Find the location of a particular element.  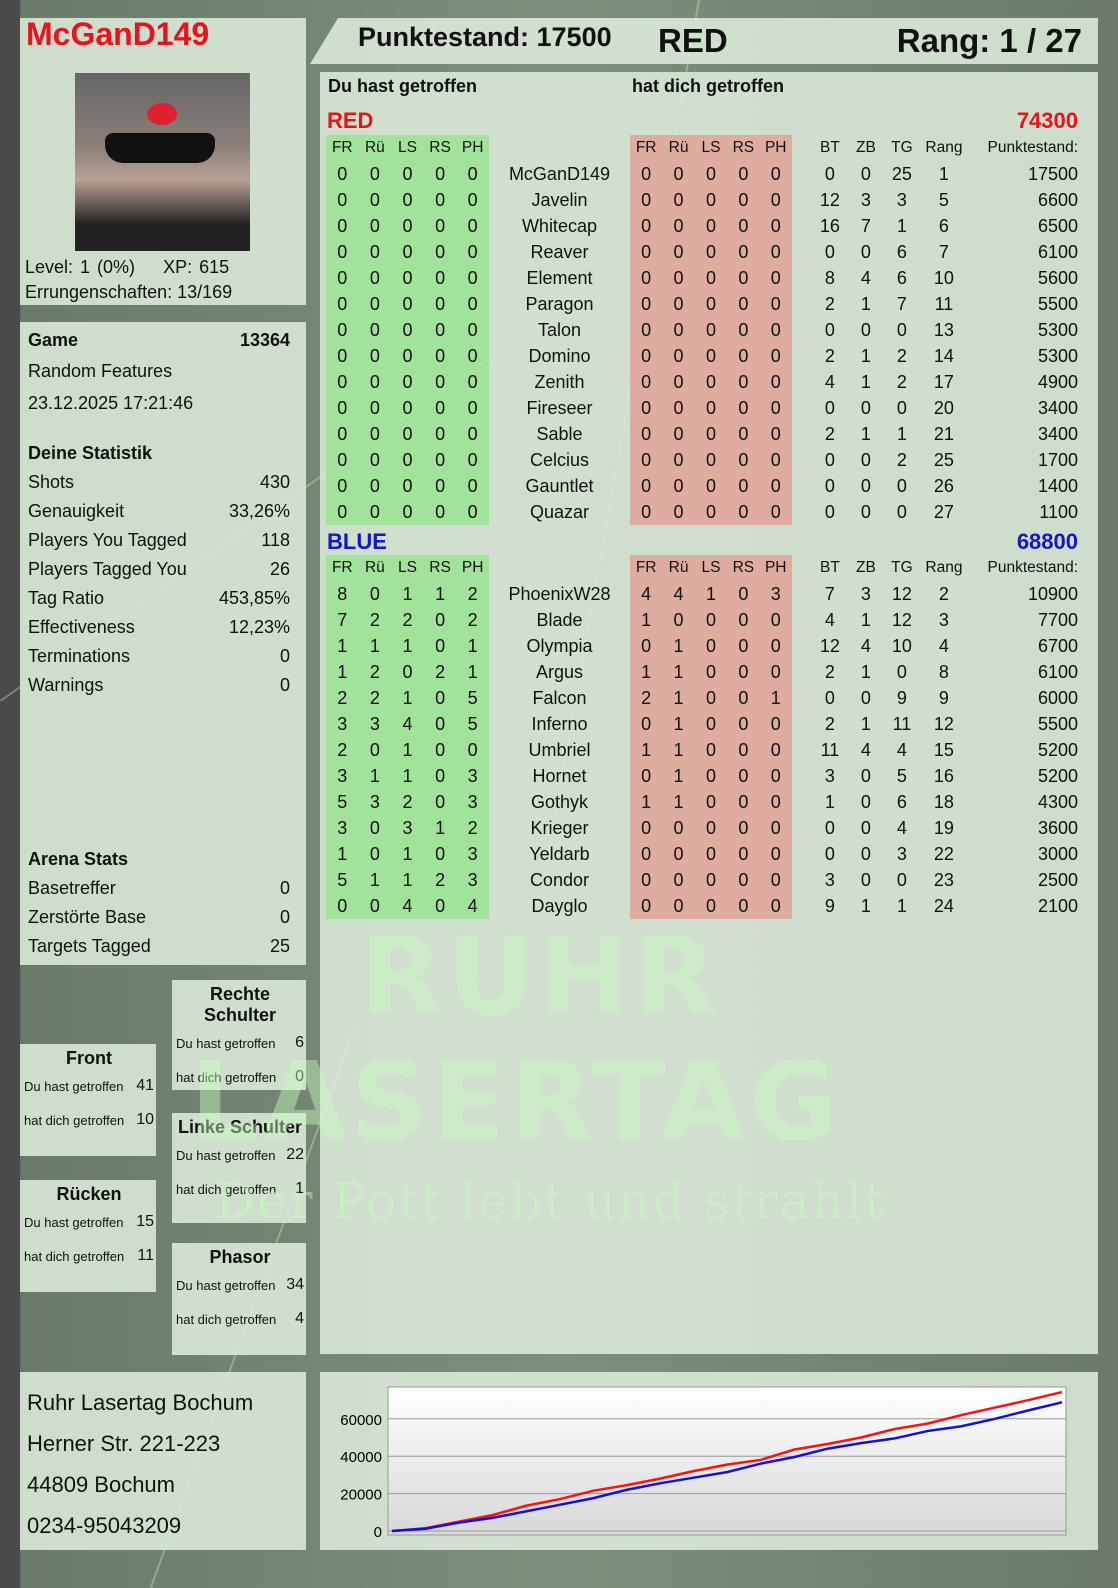

table-row: 7 2 2 0 2 Blade 1 0 0 0 0 4 1 12 3 7700 is located at coordinates (702, 620).